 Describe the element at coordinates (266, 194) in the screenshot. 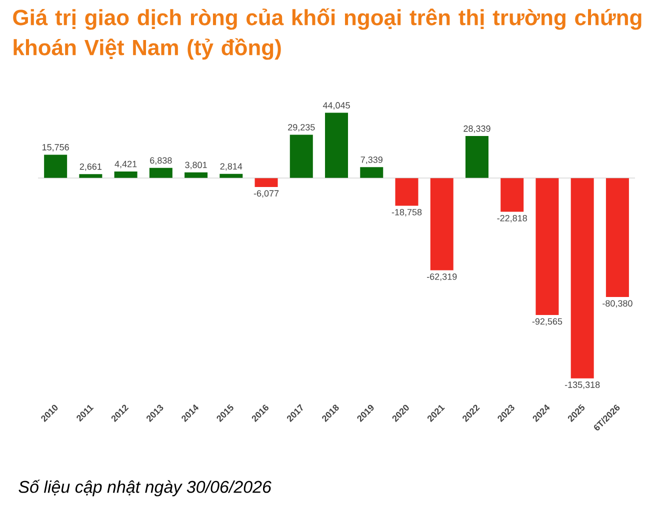

I see `data-label: -6,077` at that location.